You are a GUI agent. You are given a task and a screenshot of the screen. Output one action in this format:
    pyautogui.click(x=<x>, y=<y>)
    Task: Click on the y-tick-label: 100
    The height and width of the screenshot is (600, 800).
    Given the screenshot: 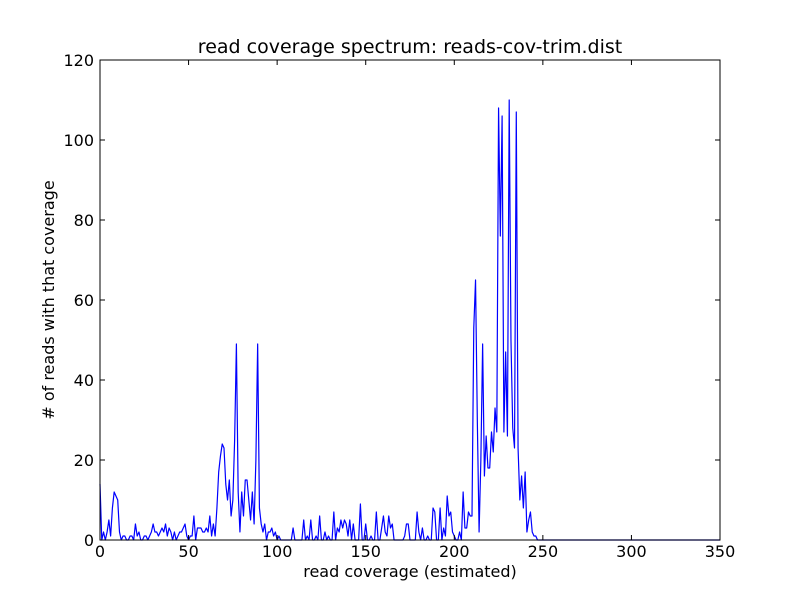 What is the action you would take?
    pyautogui.click(x=78, y=140)
    